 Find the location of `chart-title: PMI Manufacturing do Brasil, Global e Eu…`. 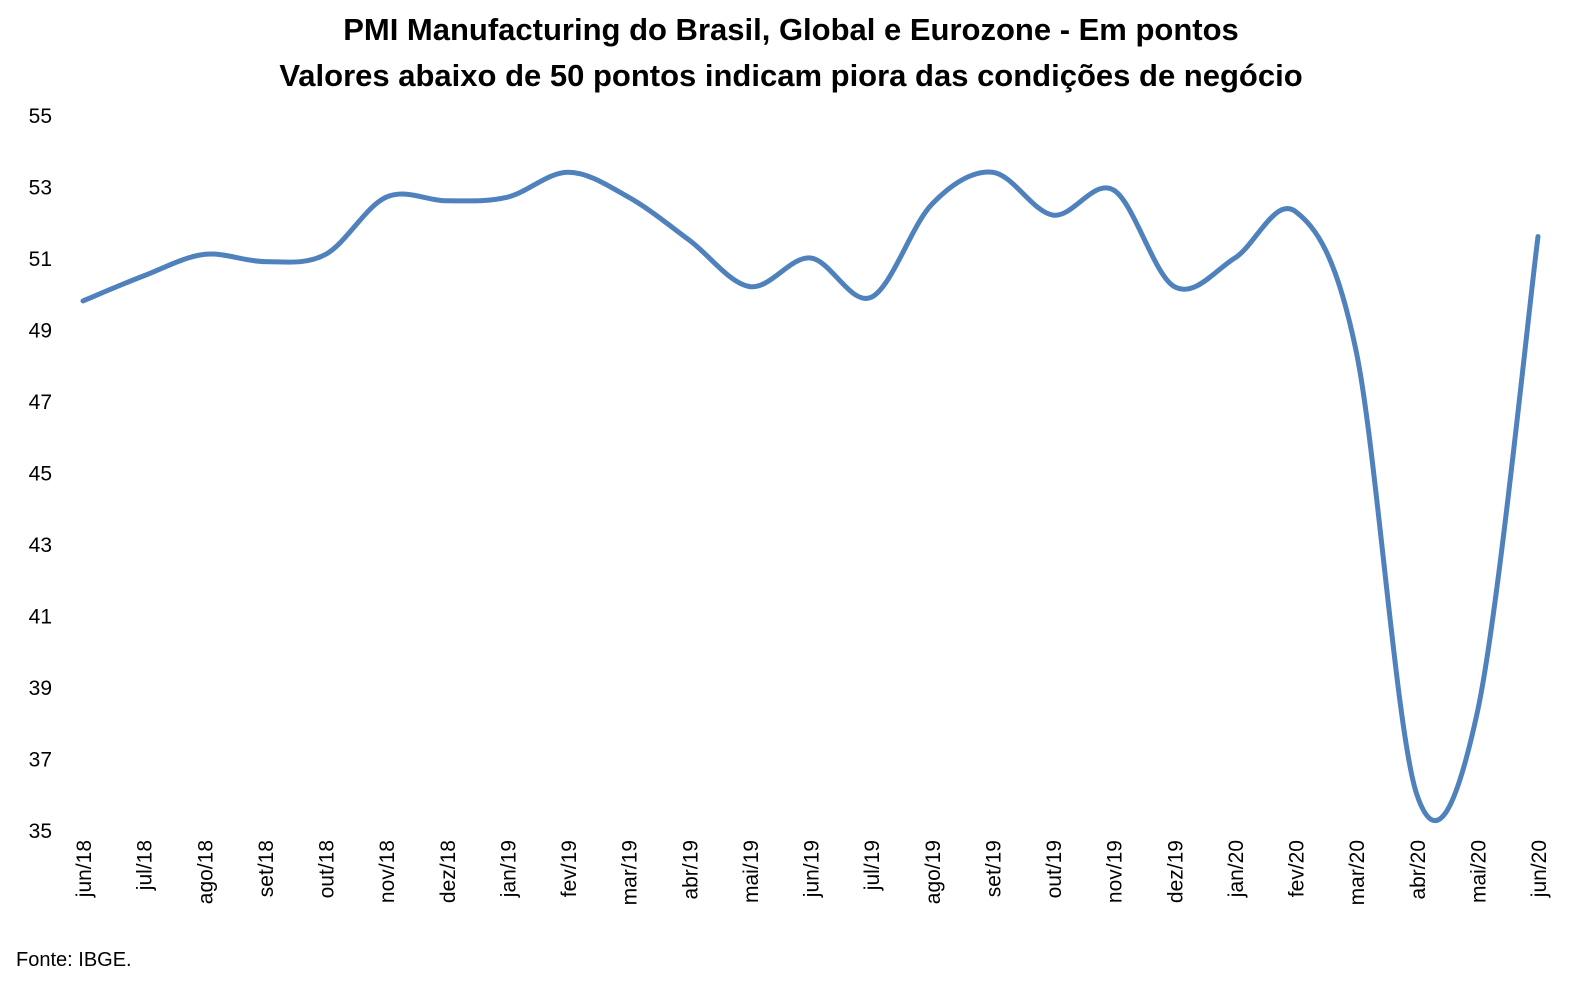

chart-title: PMI Manufacturing do Brasil, Global e Eu… is located at coordinates (791, 29).